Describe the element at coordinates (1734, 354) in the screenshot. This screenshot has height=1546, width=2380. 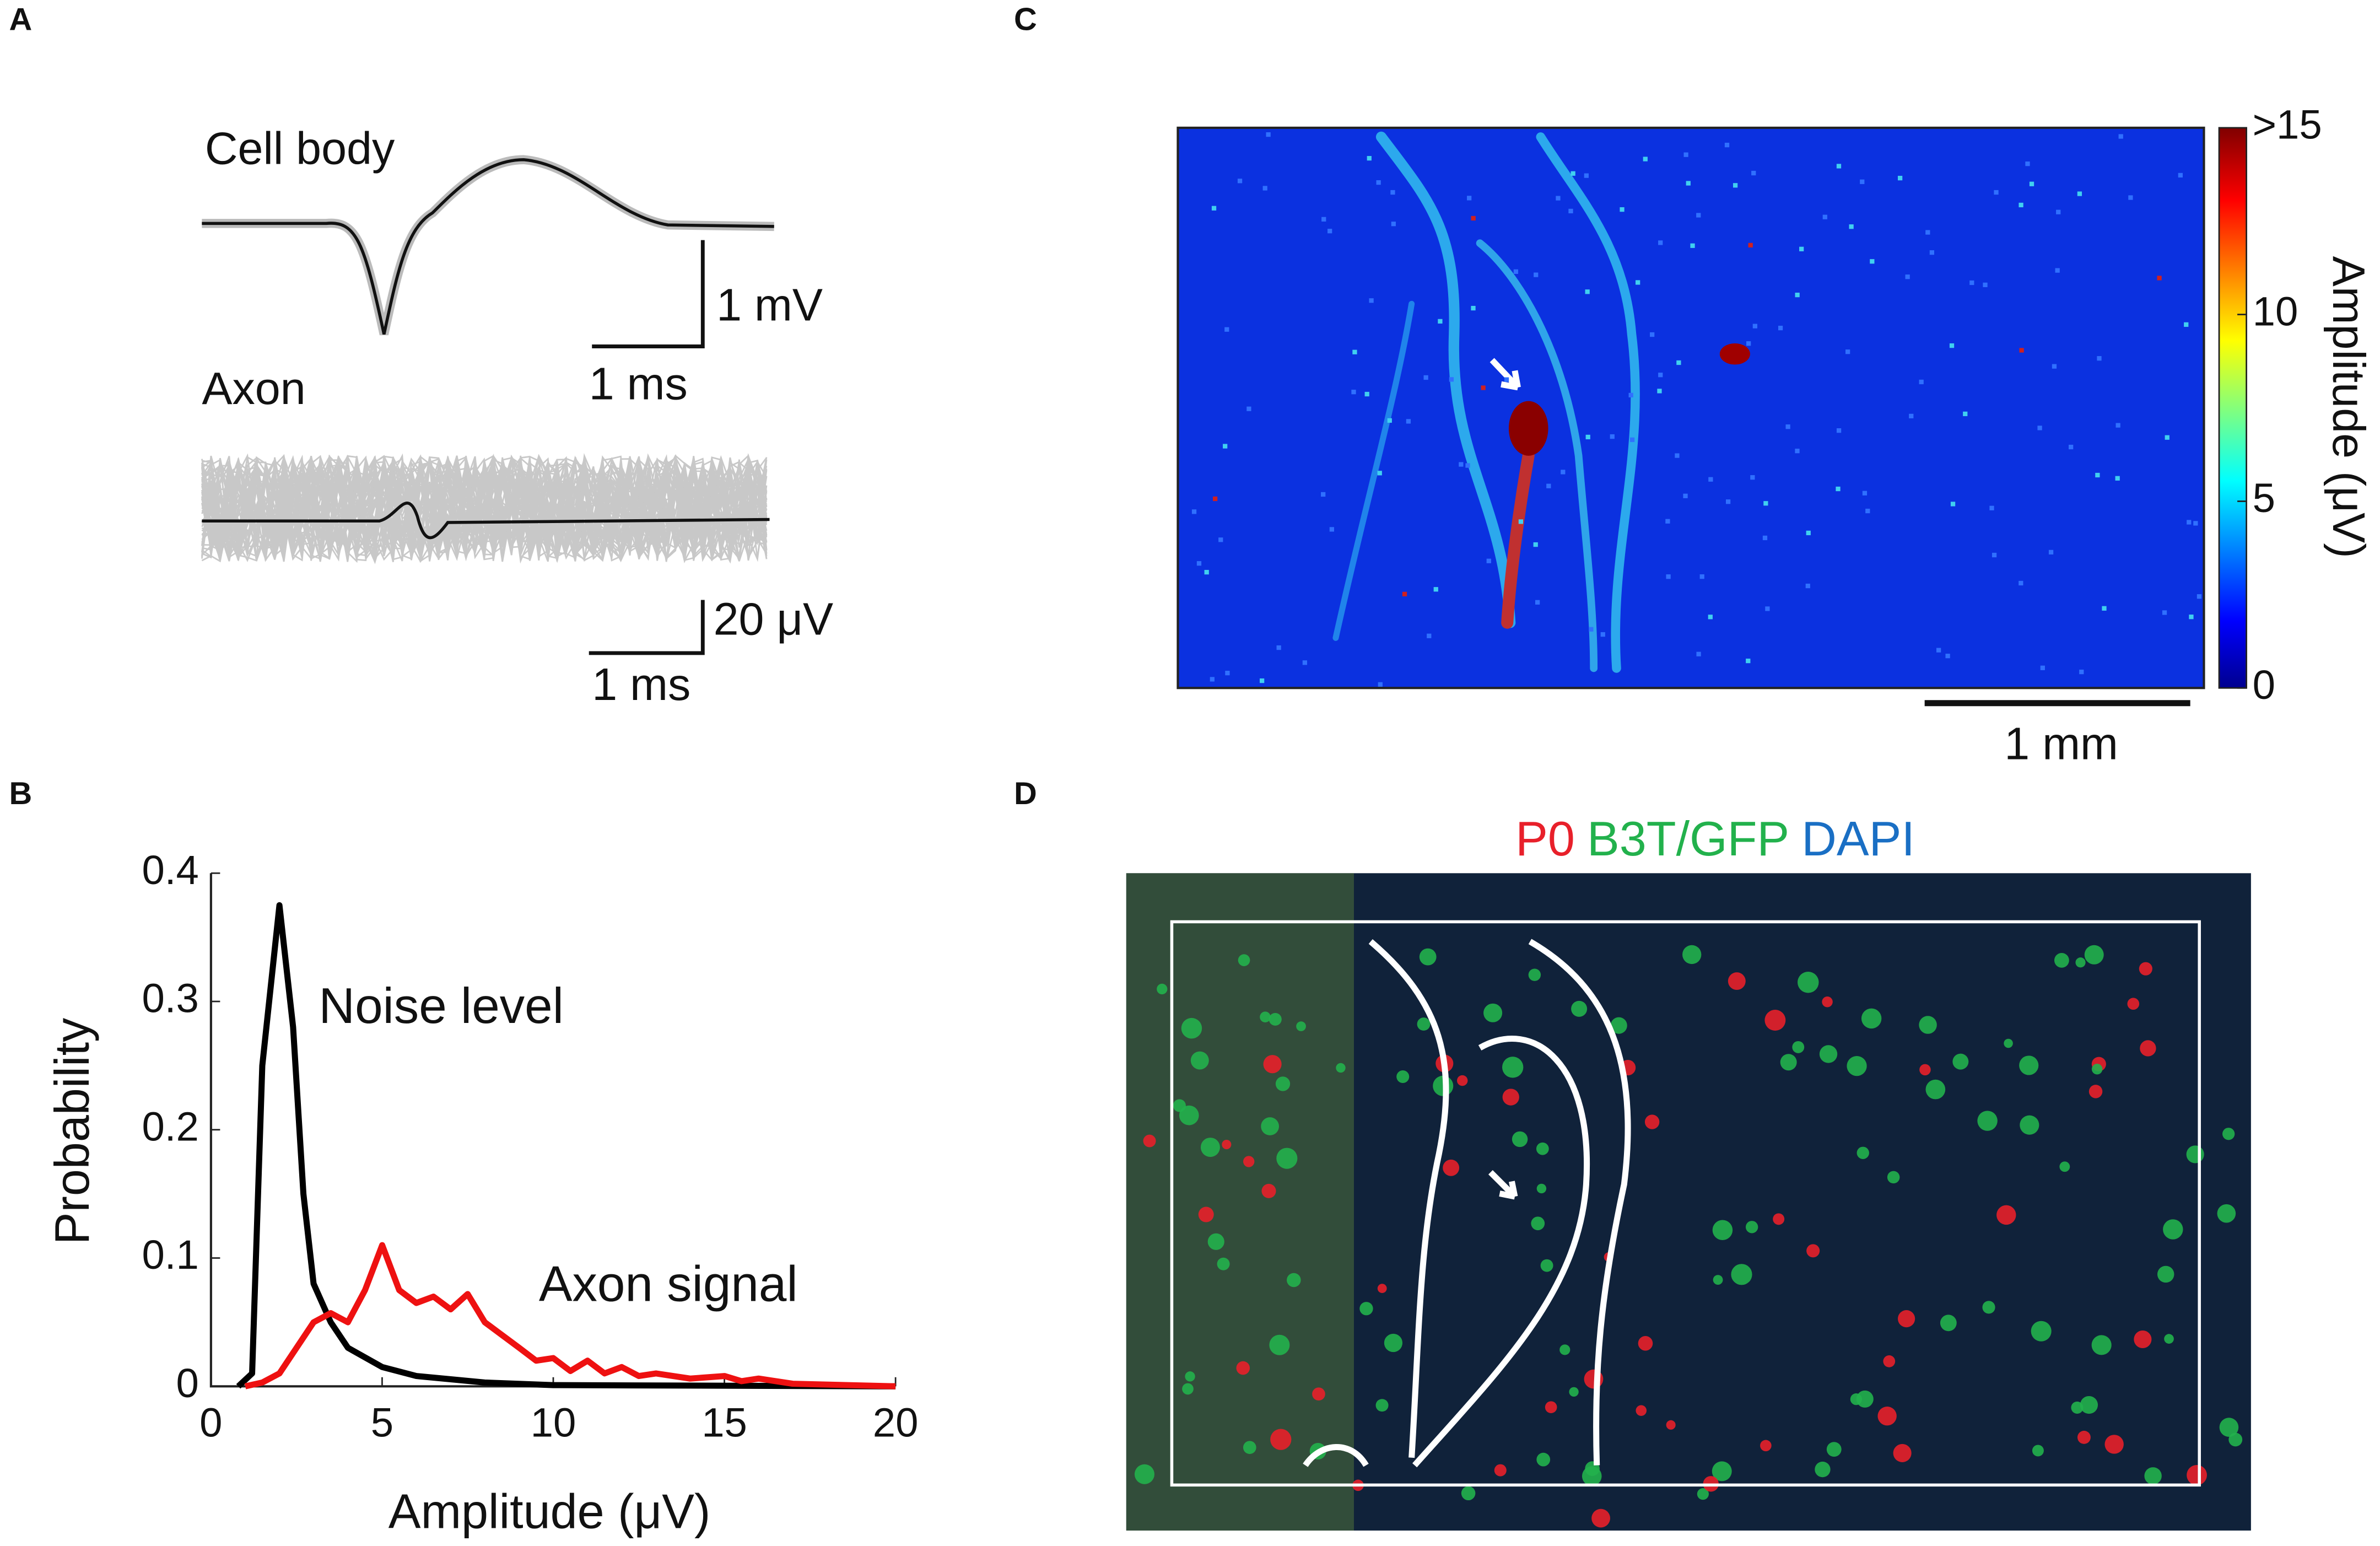
I see `hotspot` at that location.